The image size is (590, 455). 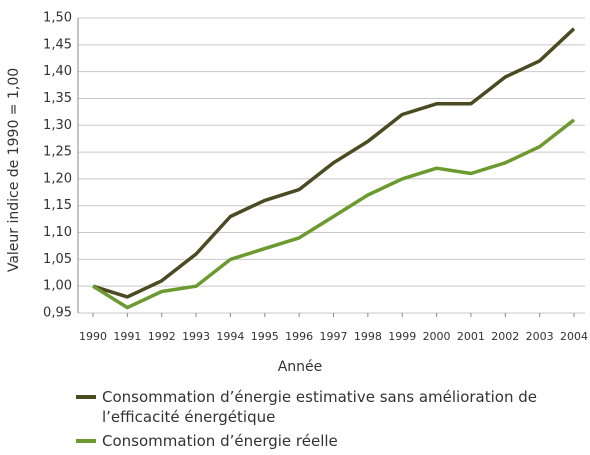 I want to click on legend-item: Consommation d’énergie réelle, so click(x=316, y=441).